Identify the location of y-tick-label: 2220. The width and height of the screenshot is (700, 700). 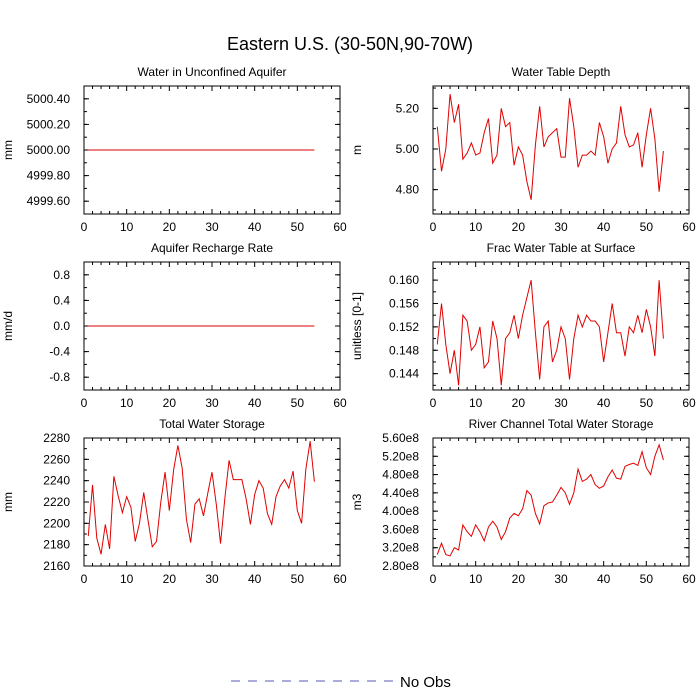
(56, 502).